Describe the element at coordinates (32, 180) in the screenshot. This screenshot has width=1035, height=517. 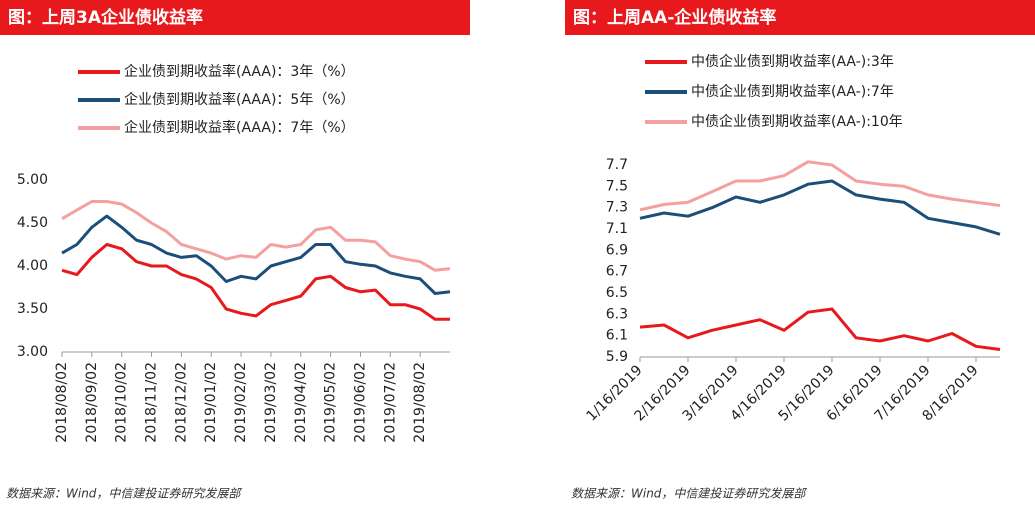
I see `y-tick-label: 5.00` at that location.